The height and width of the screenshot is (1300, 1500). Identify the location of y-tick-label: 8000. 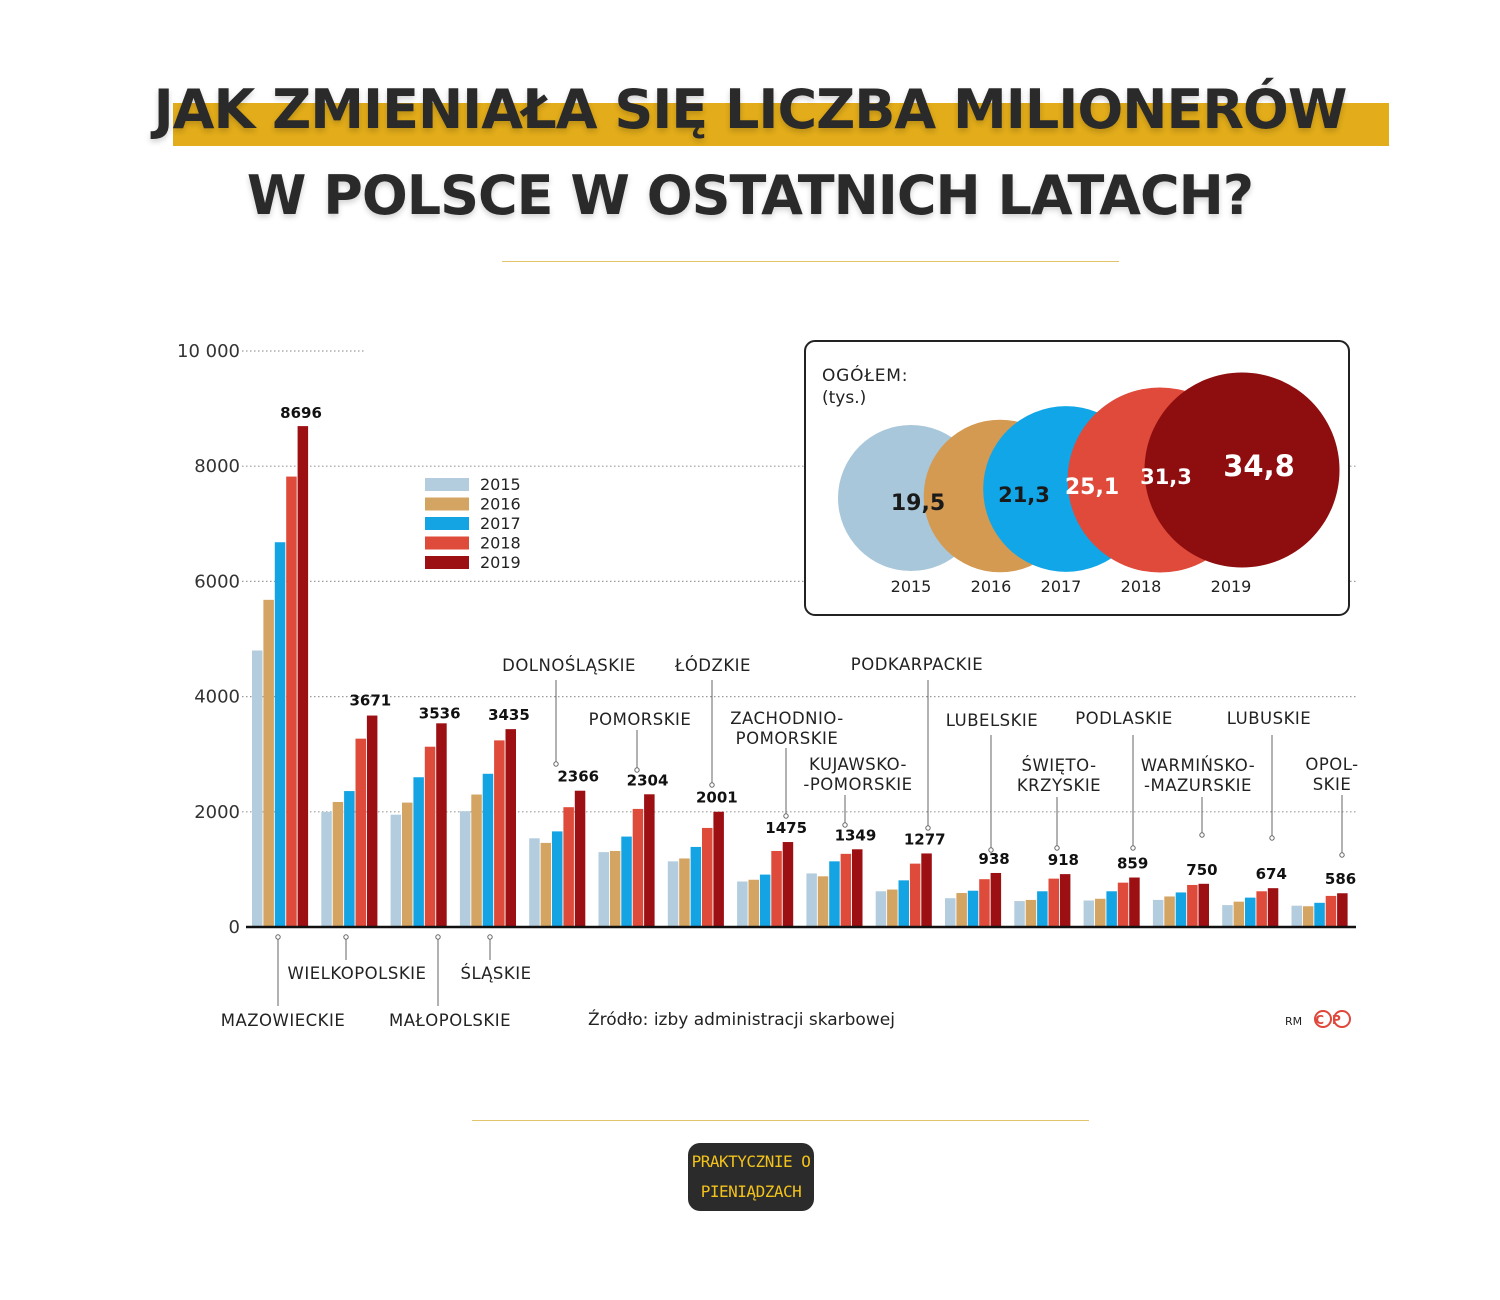
(217, 466).